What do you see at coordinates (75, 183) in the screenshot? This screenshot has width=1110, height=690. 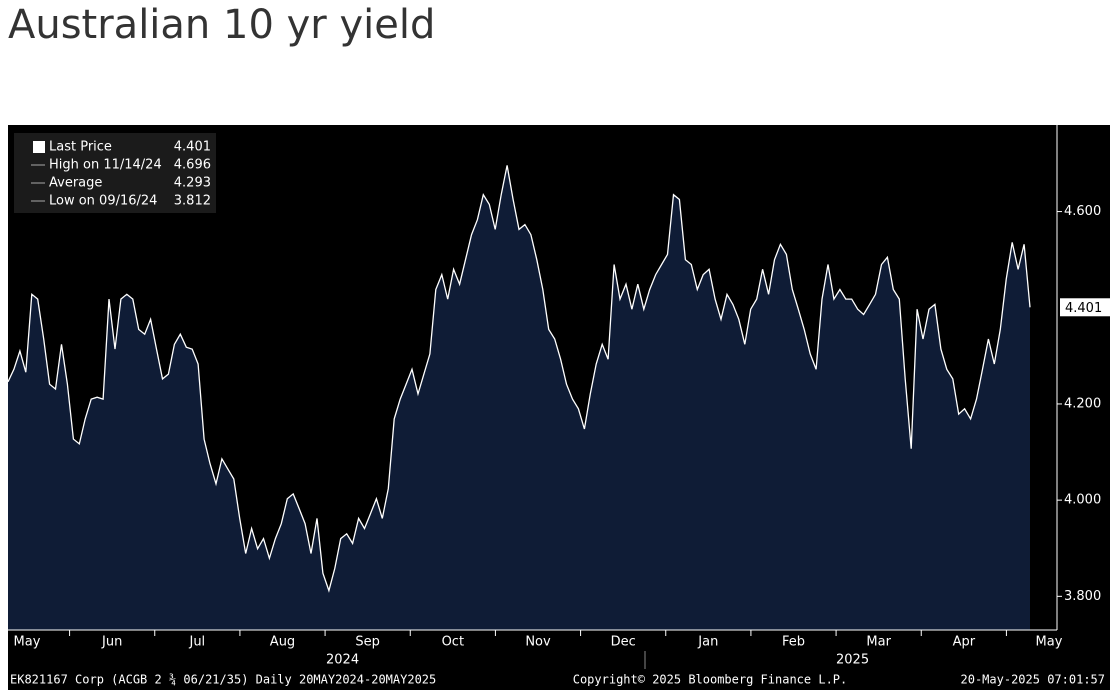 I see `legend-label: Average` at bounding box center [75, 183].